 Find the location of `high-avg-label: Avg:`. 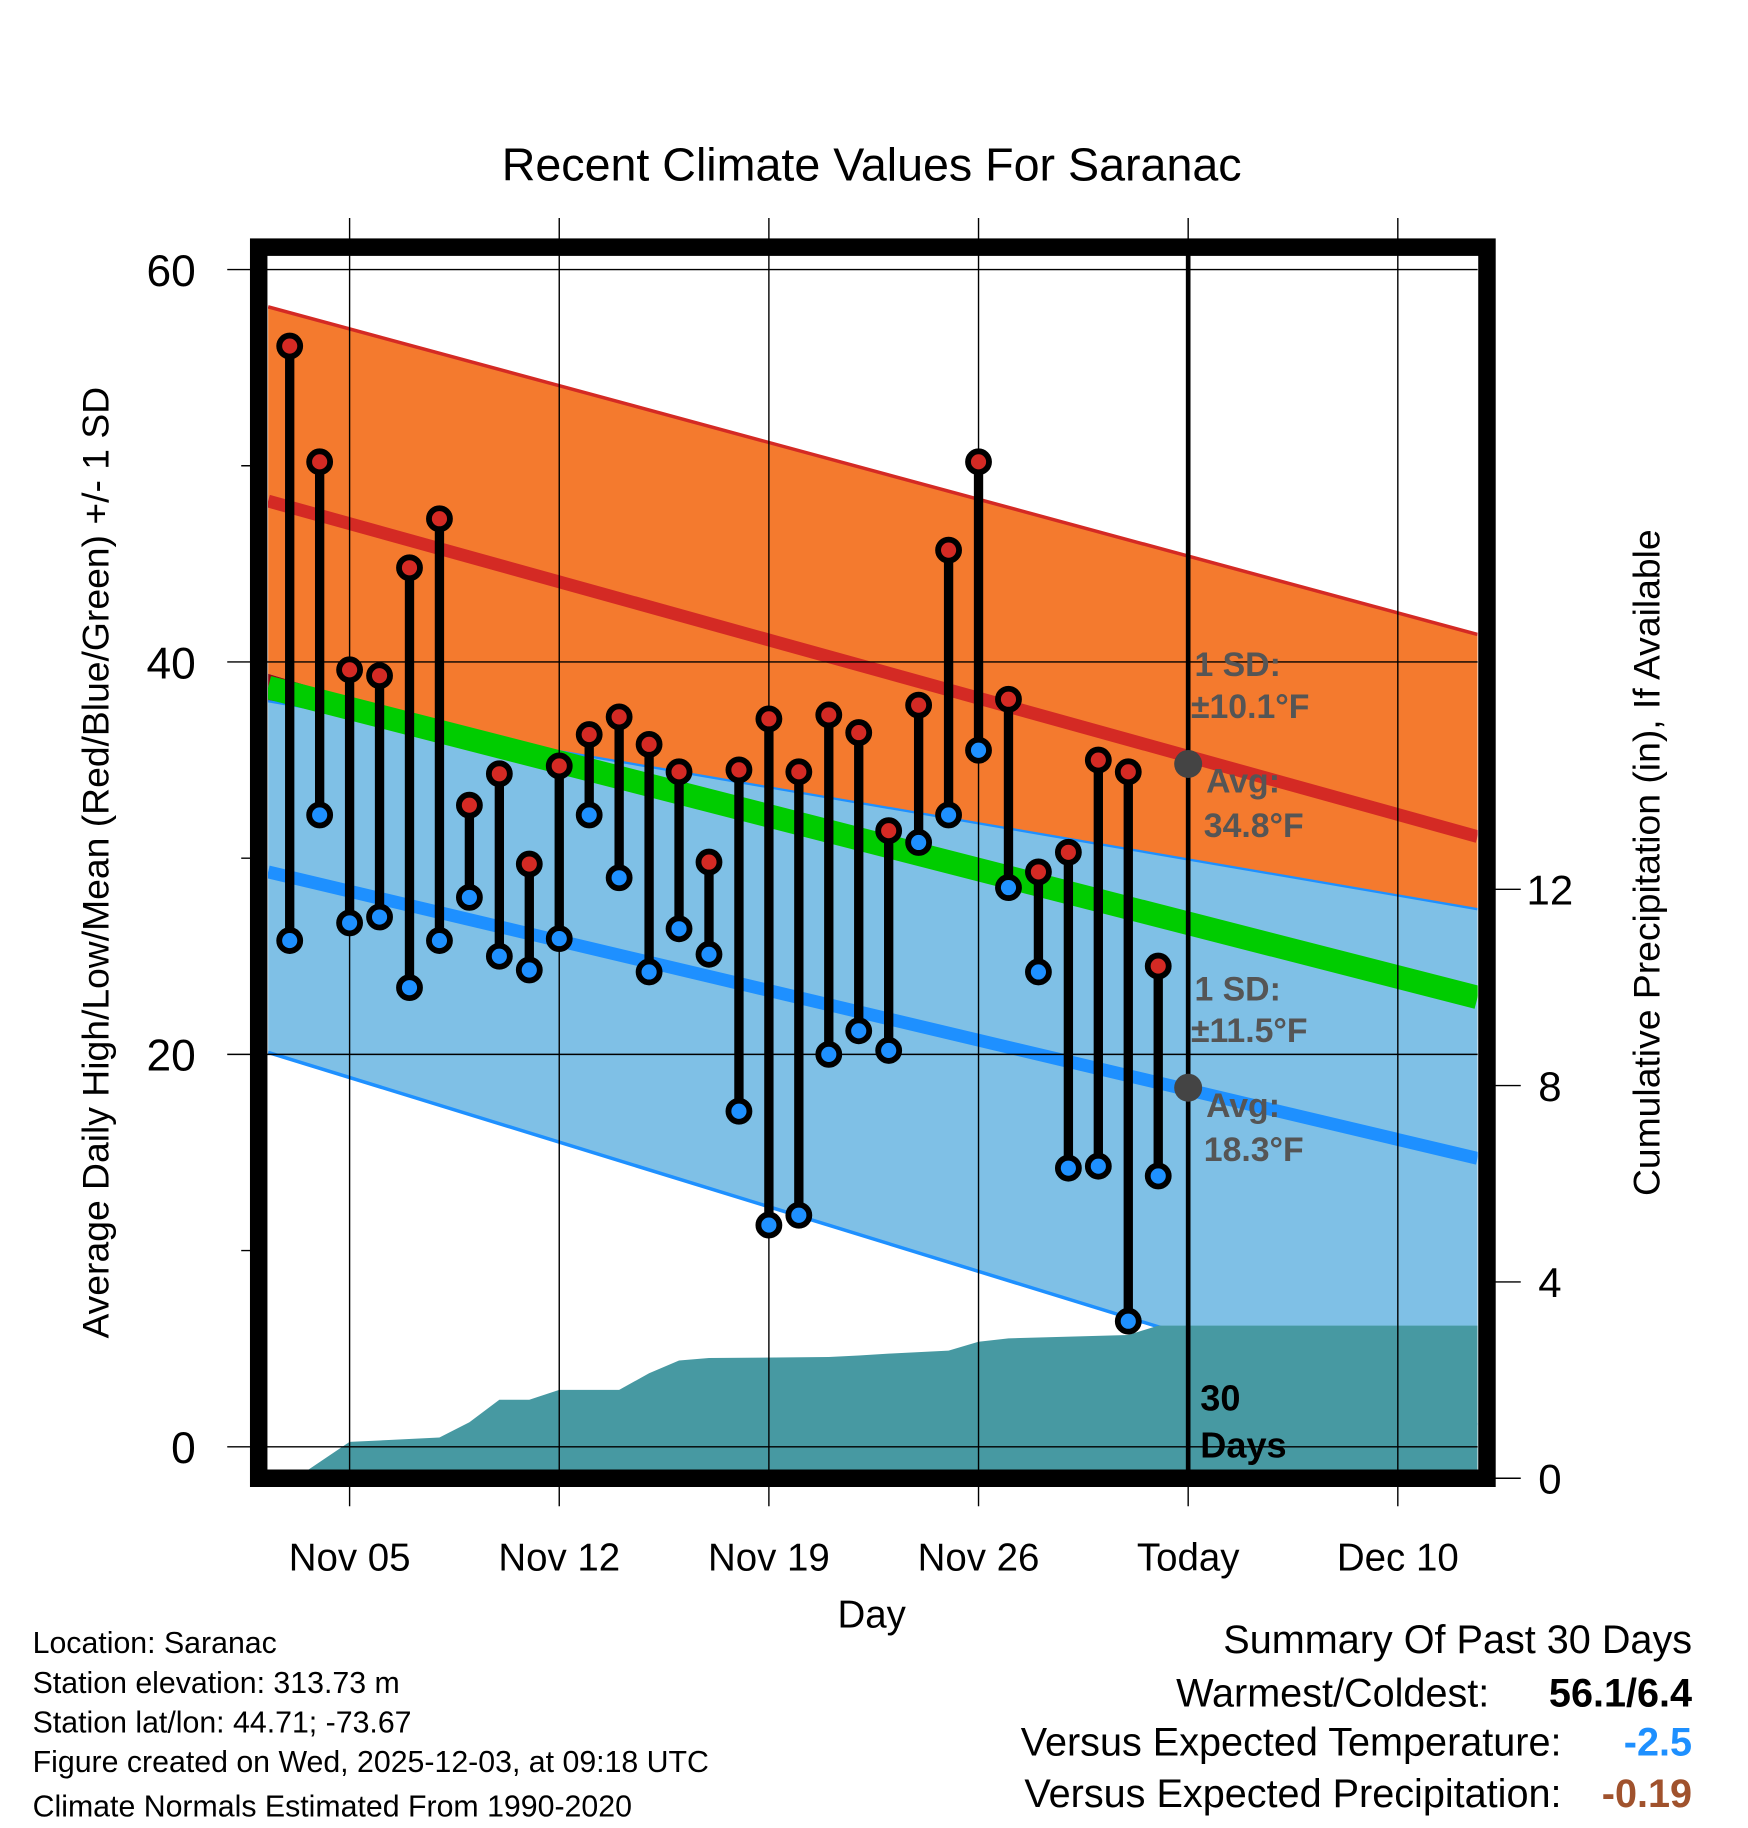

high-avg-label: Avg: is located at coordinates (1243, 782).